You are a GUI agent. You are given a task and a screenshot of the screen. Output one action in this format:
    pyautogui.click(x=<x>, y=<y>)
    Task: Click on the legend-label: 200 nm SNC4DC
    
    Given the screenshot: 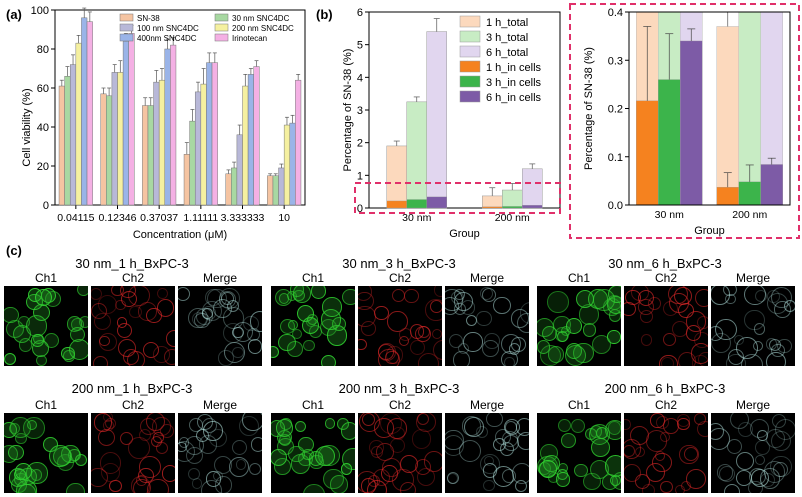 What is the action you would take?
    pyautogui.click(x=263, y=28)
    